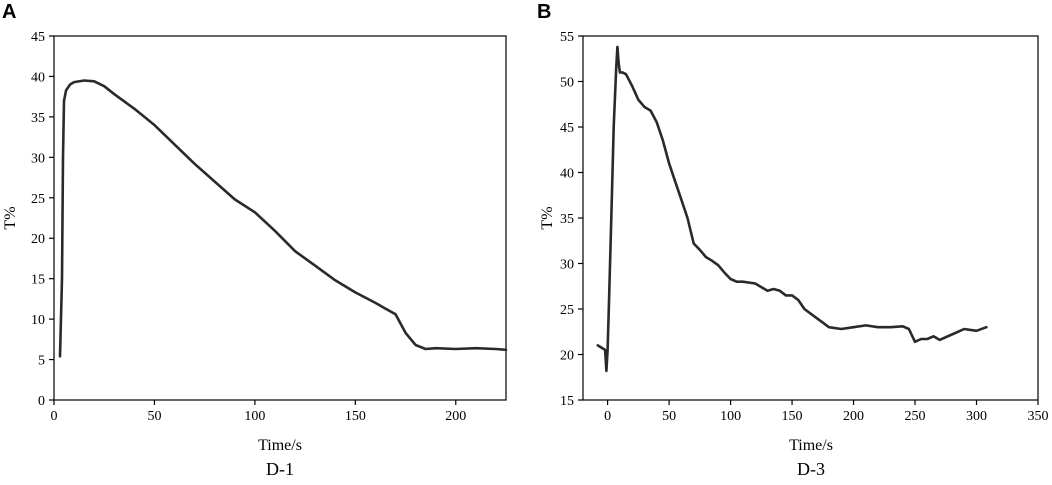 The image size is (1052, 485). What do you see at coordinates (730, 416) in the screenshot?
I see `x-tick-label-b: 100` at bounding box center [730, 416].